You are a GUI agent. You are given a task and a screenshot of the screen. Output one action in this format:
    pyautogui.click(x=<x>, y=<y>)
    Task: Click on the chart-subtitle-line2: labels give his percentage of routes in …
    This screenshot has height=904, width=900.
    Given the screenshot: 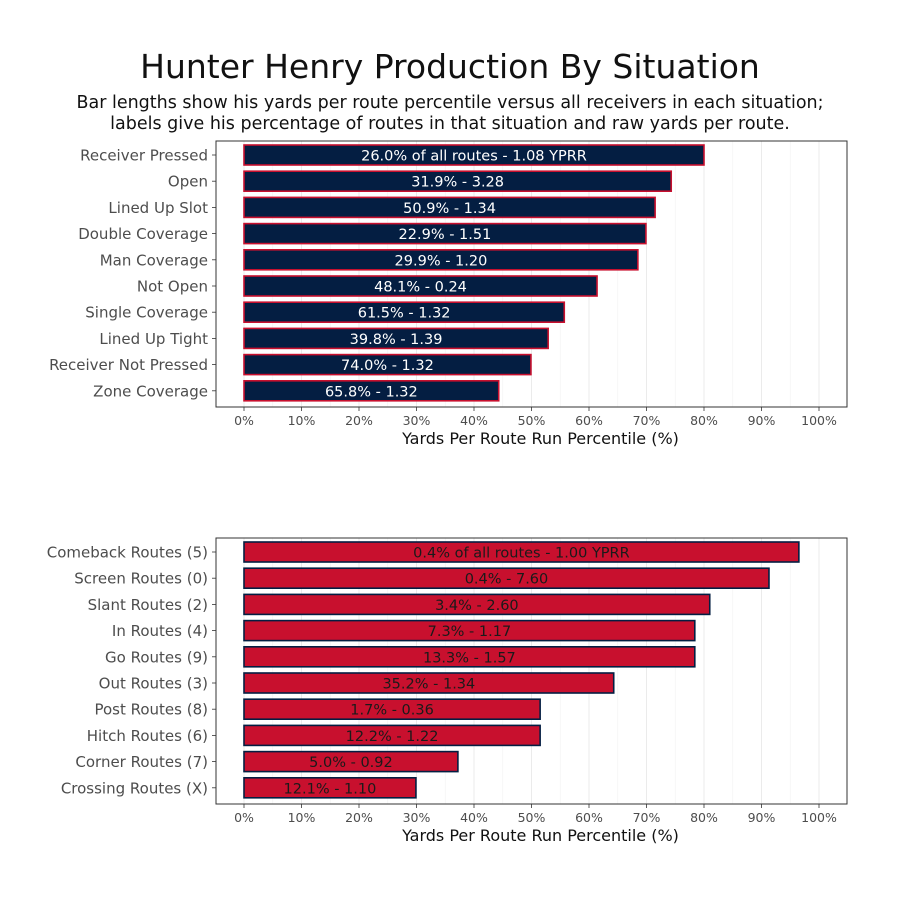 What is the action you would take?
    pyautogui.click(x=450, y=124)
    